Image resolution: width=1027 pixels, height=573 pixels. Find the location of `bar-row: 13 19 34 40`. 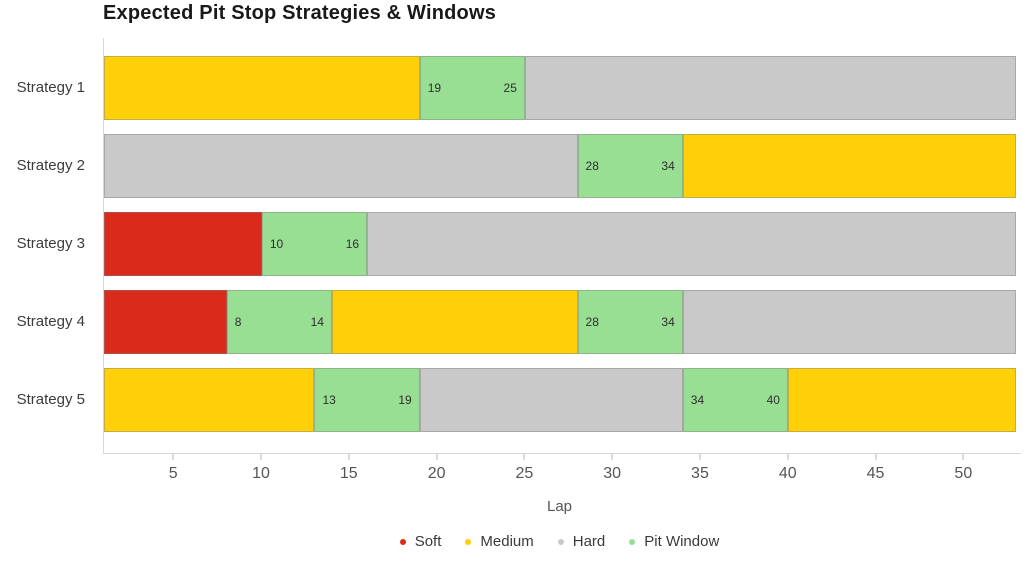

bar-row: 13 19 34 40 is located at coordinates (560, 400).